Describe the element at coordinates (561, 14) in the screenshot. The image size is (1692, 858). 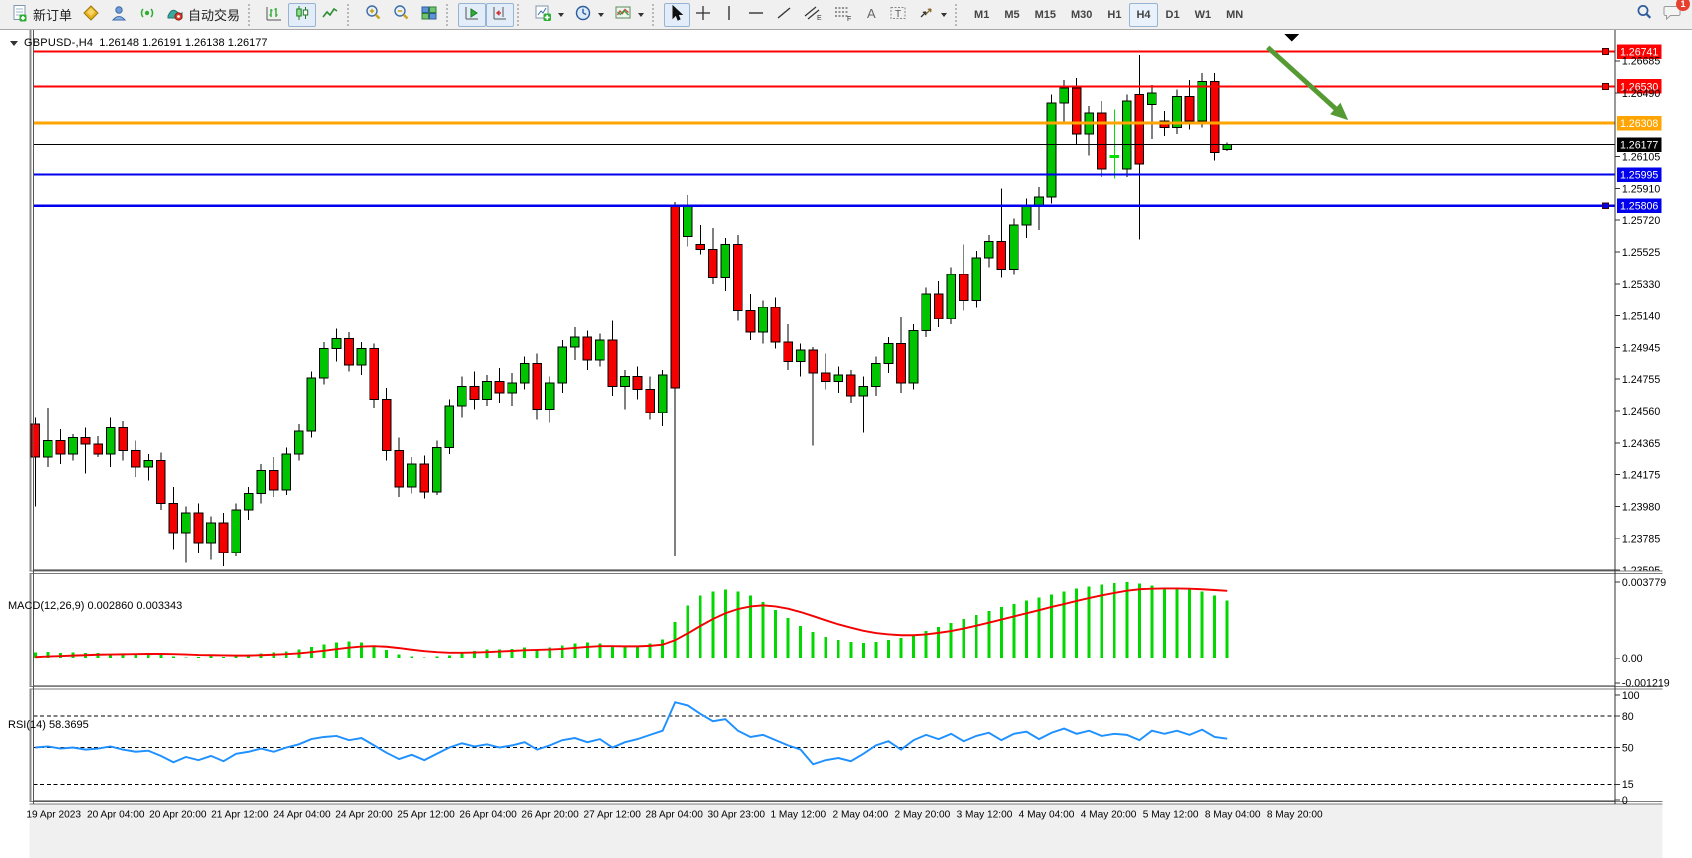
I see `dropdown-caret-icon` at that location.